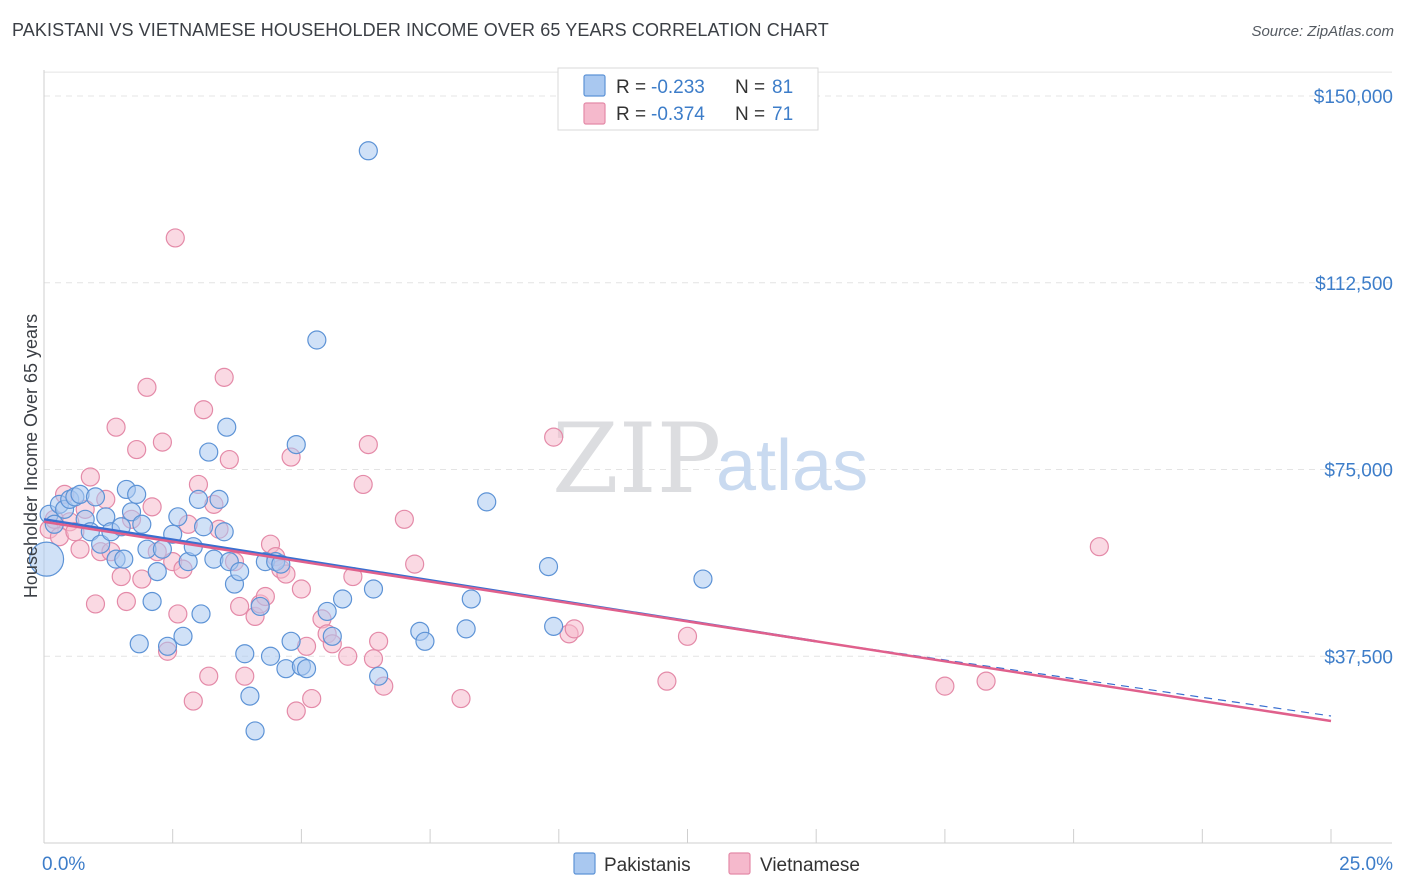 The image size is (1406, 892). I want to click on y-tick-label: $37,500, so click(1358, 657).